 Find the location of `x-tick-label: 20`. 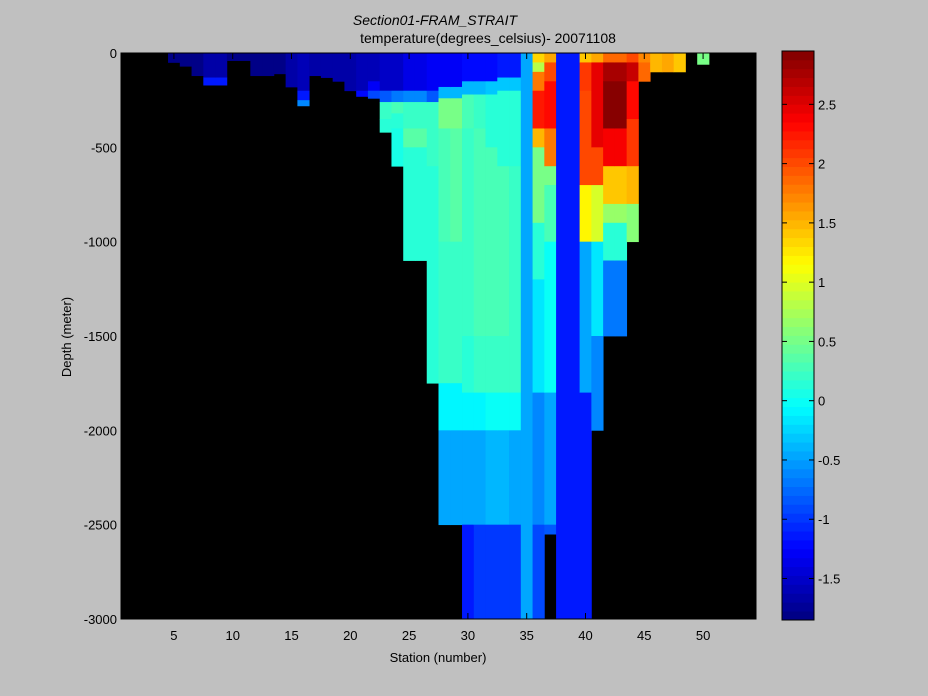

x-tick-label: 20 is located at coordinates (350, 635).